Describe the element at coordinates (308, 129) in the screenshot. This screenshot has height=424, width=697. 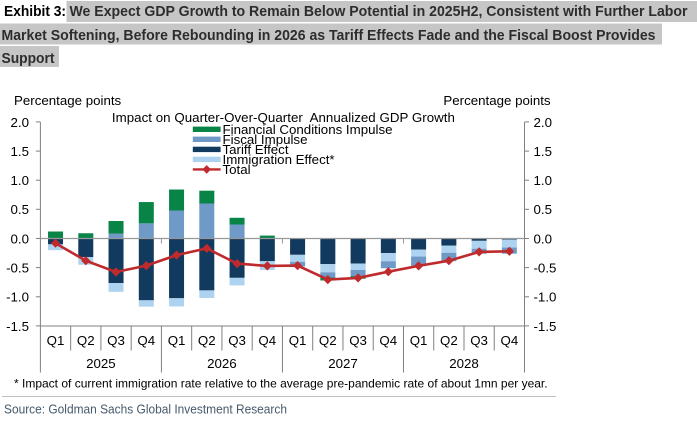
I see `svg-text: Financial Conditions Impulse` at that location.